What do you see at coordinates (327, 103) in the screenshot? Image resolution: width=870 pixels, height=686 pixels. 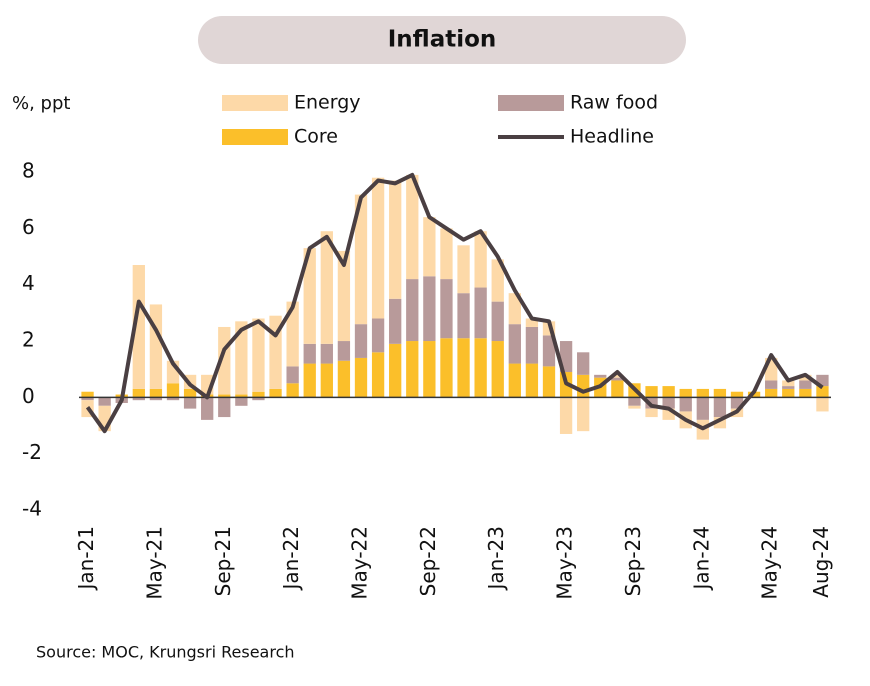 I see `legend-label: Energy` at bounding box center [327, 103].